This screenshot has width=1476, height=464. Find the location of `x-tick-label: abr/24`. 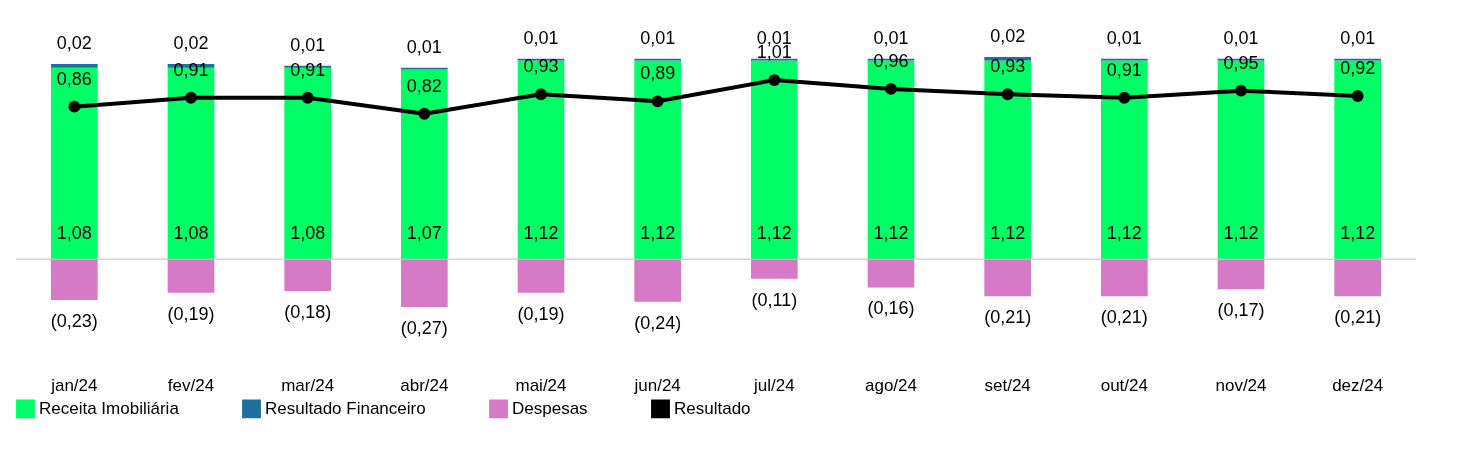

x-tick-label: abr/24 is located at coordinates (424, 385).